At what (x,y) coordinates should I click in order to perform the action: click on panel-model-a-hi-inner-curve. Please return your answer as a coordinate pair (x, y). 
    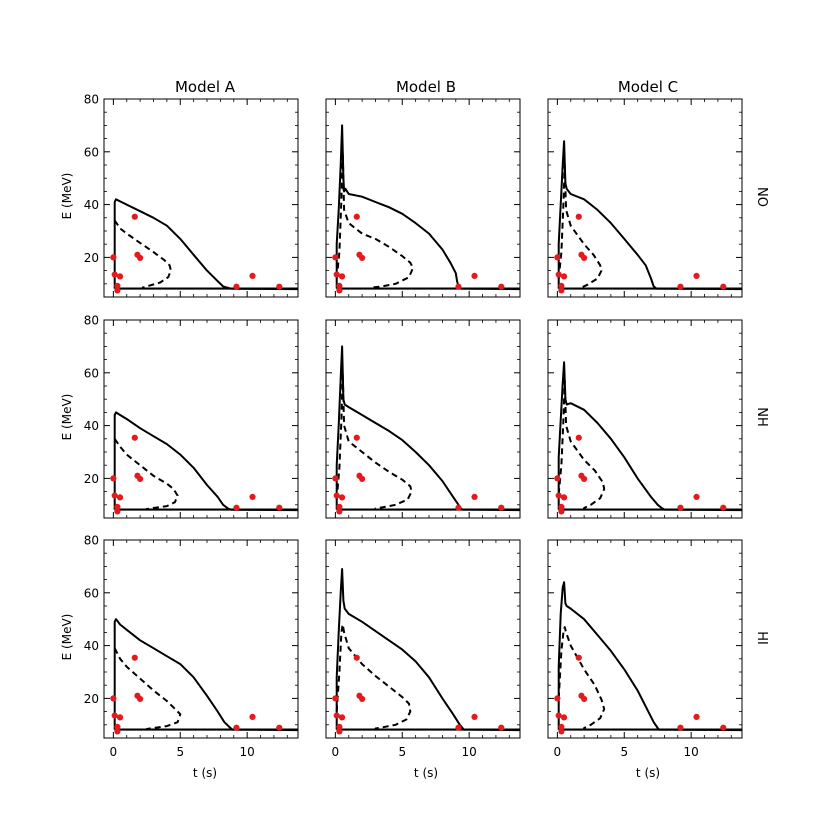
    Looking at the image, I should click on (147, 688).